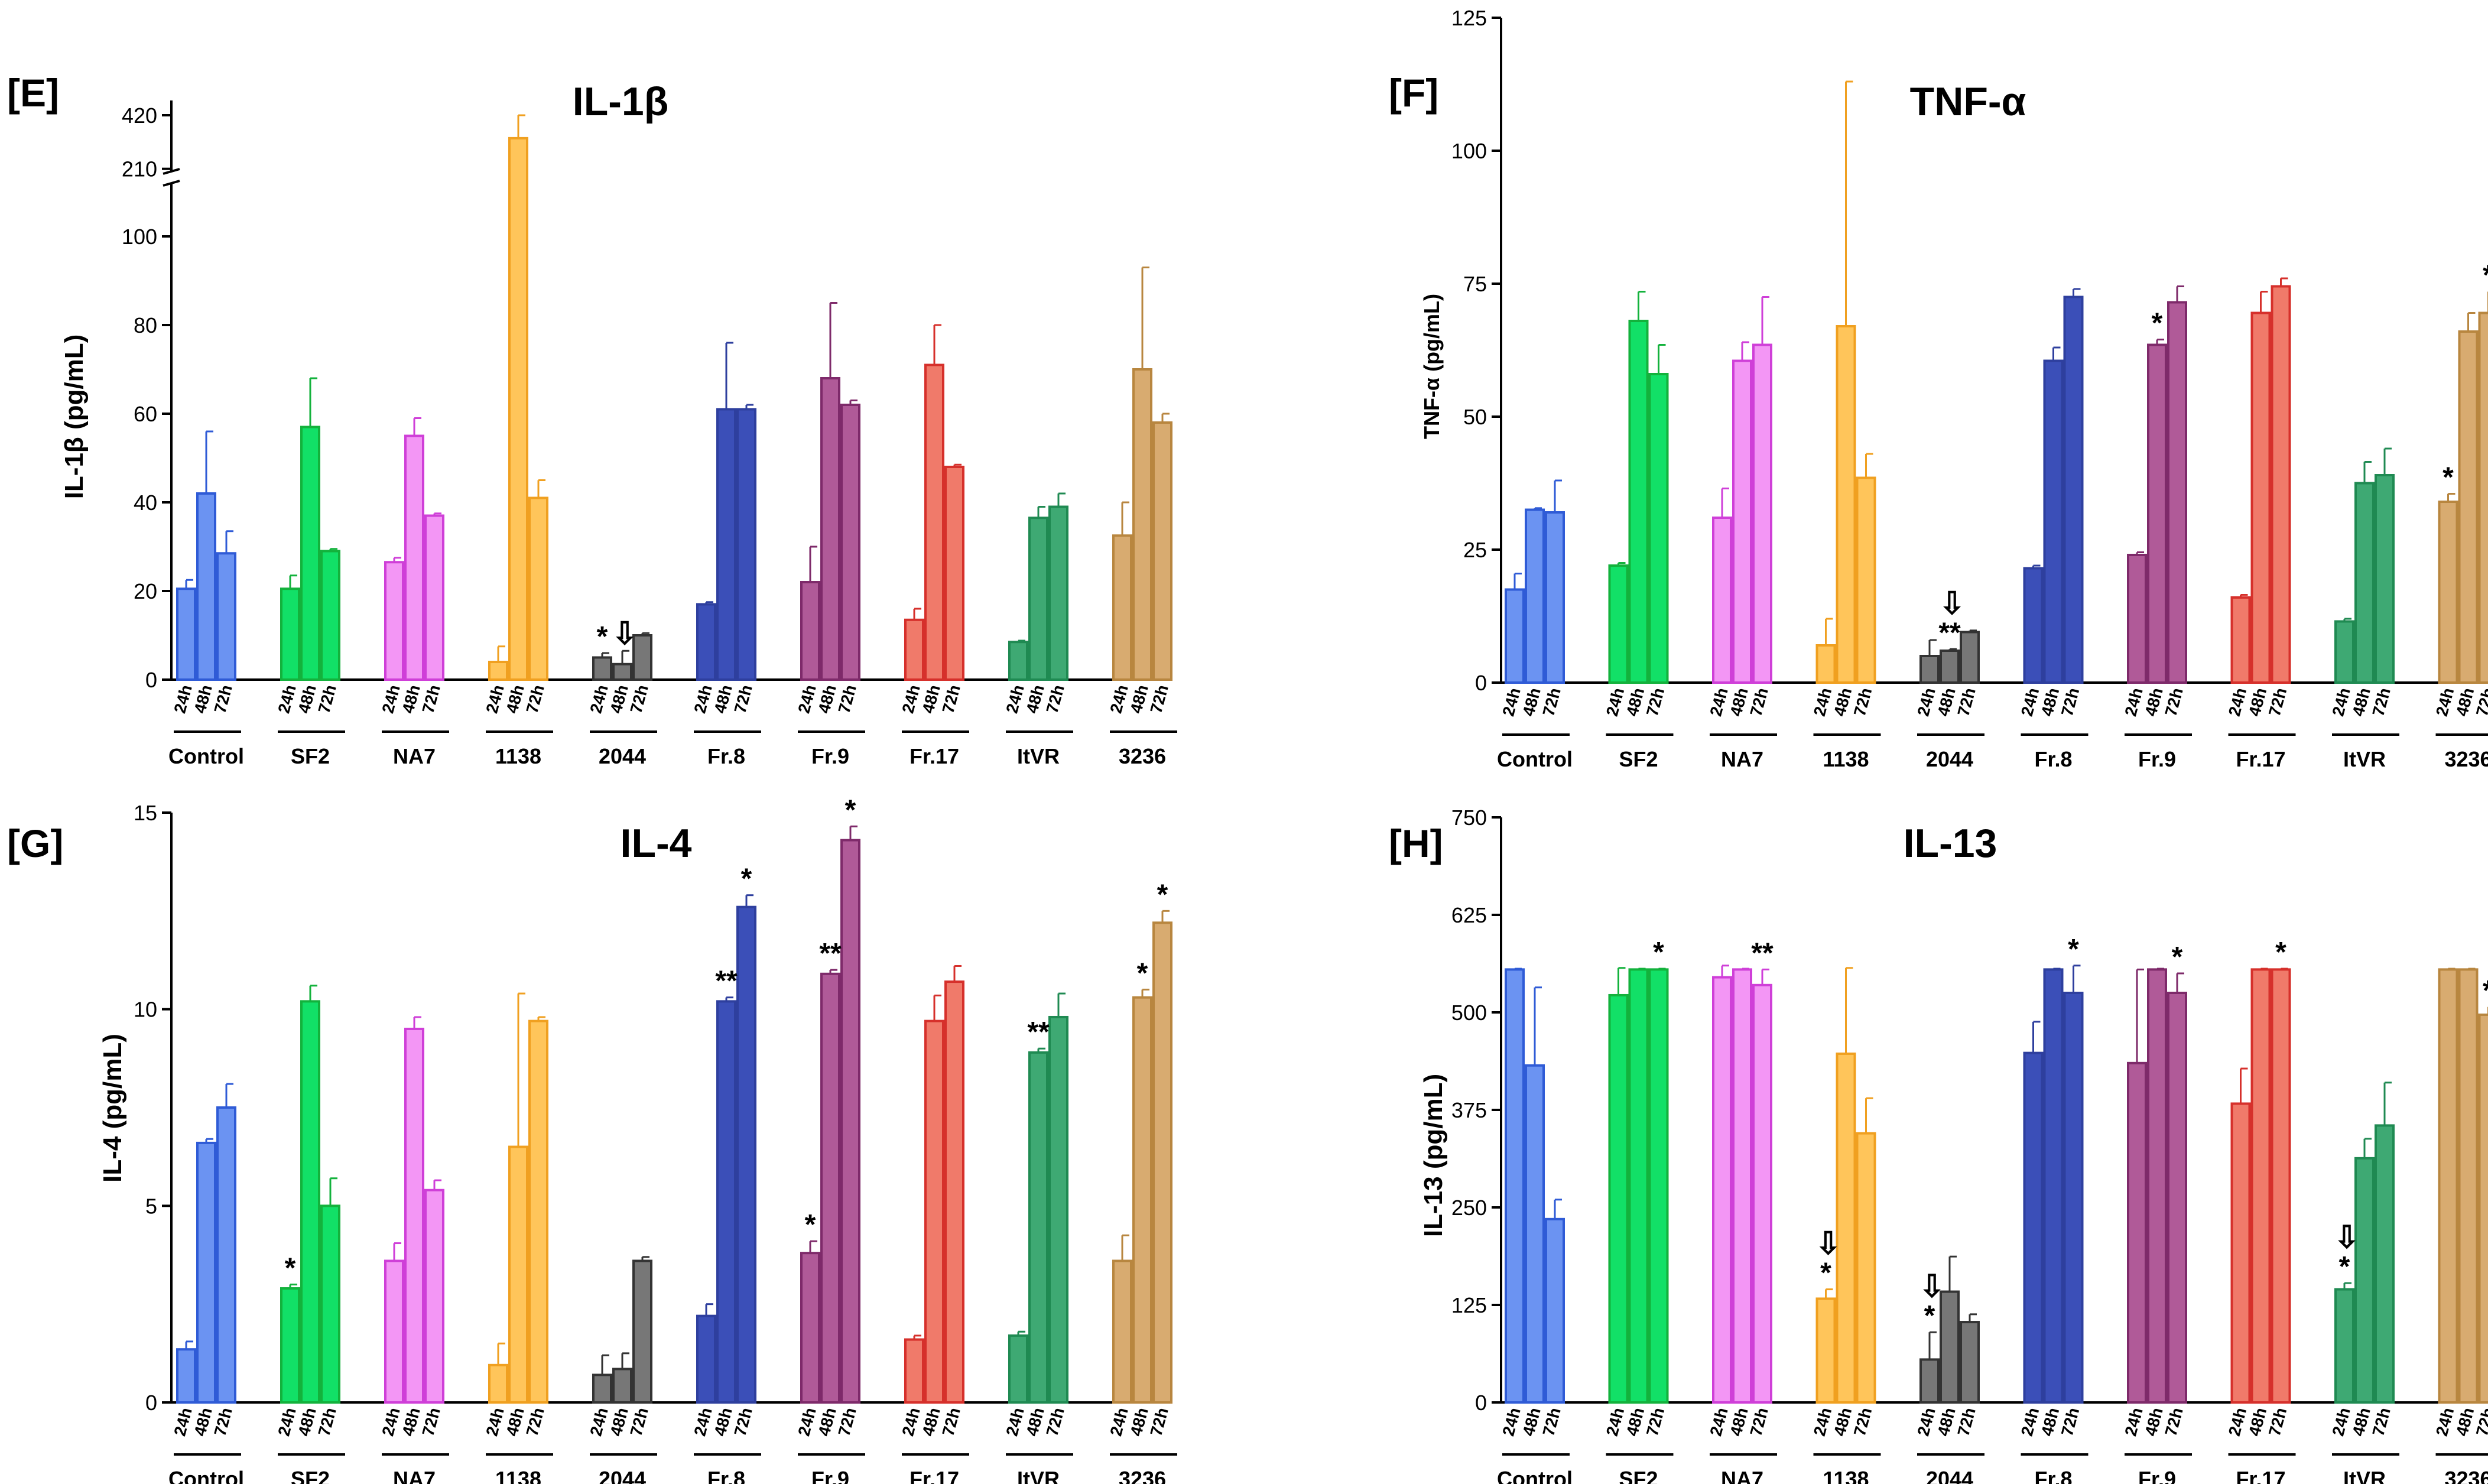 The width and height of the screenshot is (2488, 1484). I want to click on axis-break-mark, so click(171, 183).